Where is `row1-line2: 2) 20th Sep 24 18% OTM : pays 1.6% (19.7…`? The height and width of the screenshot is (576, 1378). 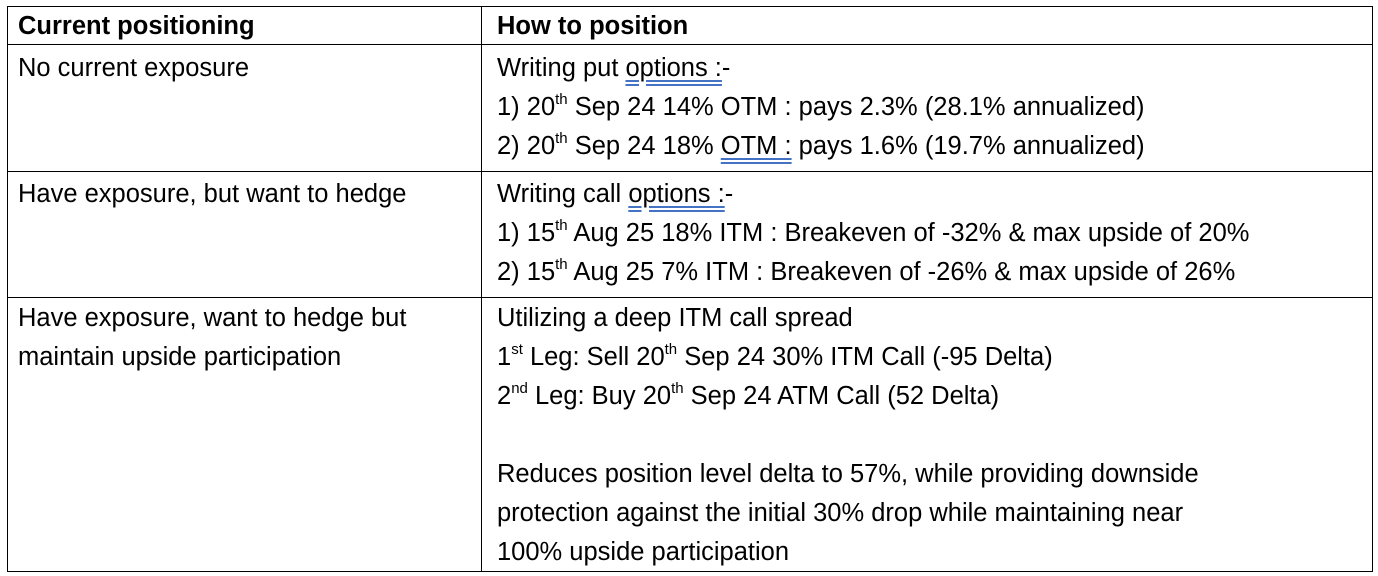
row1-line2: 2) 20th Sep 24 18% OTM : pays 1.6% (19.7… is located at coordinates (821, 145).